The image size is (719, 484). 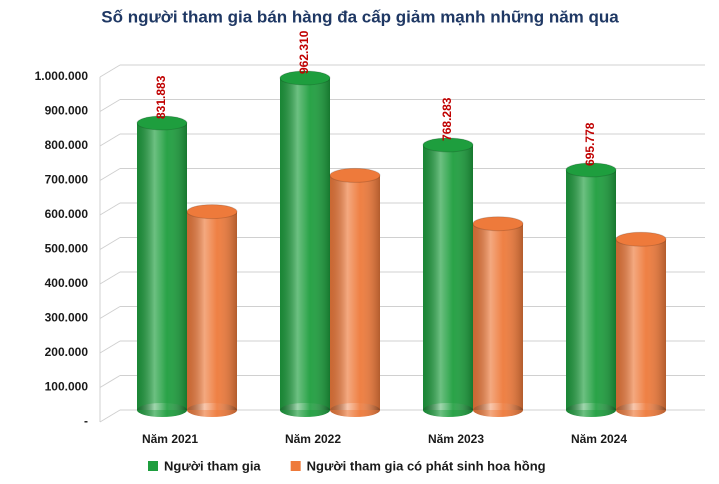 What do you see at coordinates (456, 439) in the screenshot?
I see `x-tick-label: Năm 2023` at bounding box center [456, 439].